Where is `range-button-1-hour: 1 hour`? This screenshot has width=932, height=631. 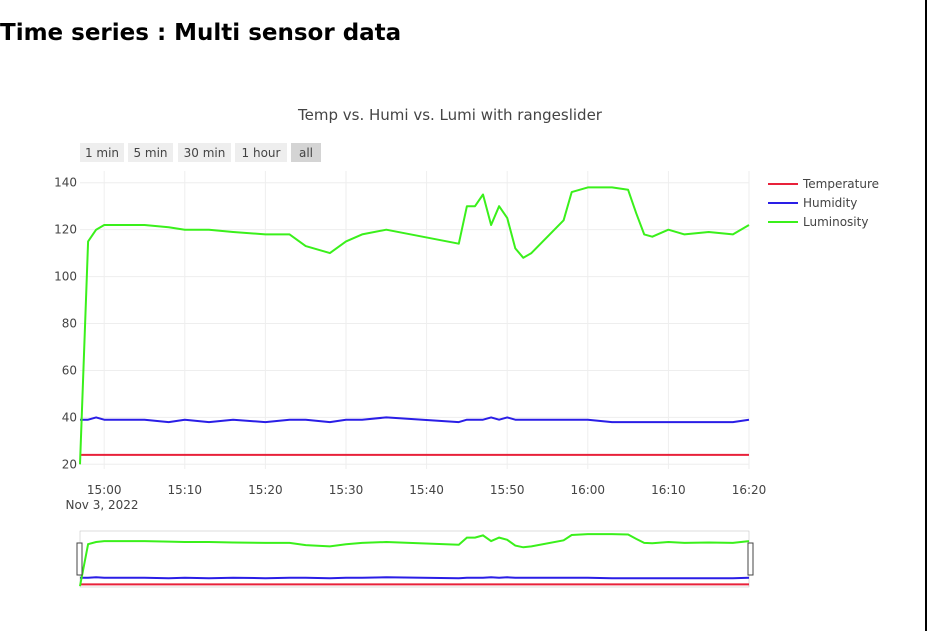
range-button-1-hour: 1 hour is located at coordinates (261, 152).